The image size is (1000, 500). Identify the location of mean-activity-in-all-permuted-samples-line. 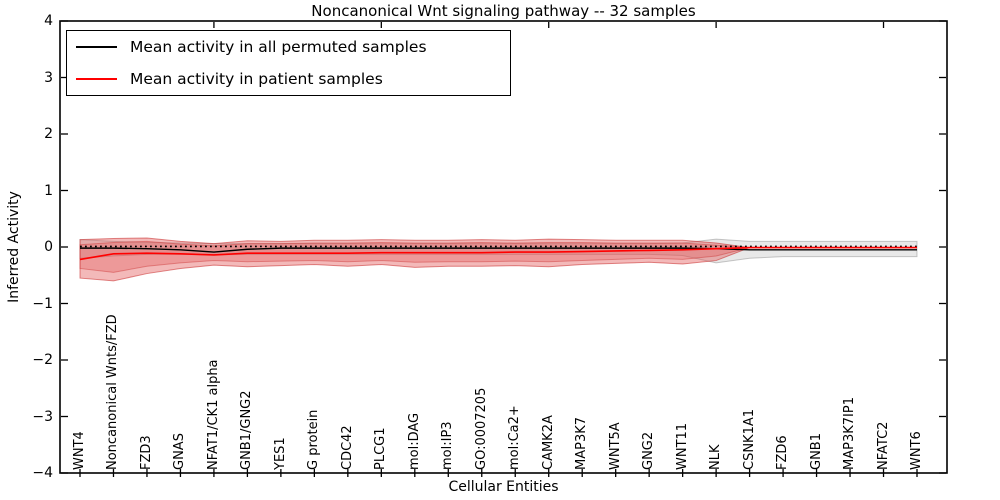
(498, 250).